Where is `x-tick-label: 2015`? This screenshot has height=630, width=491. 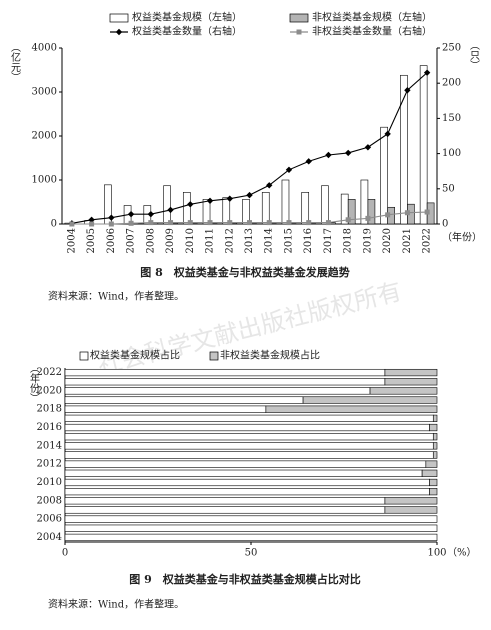 x-tick-label: 2015 is located at coordinates (288, 240).